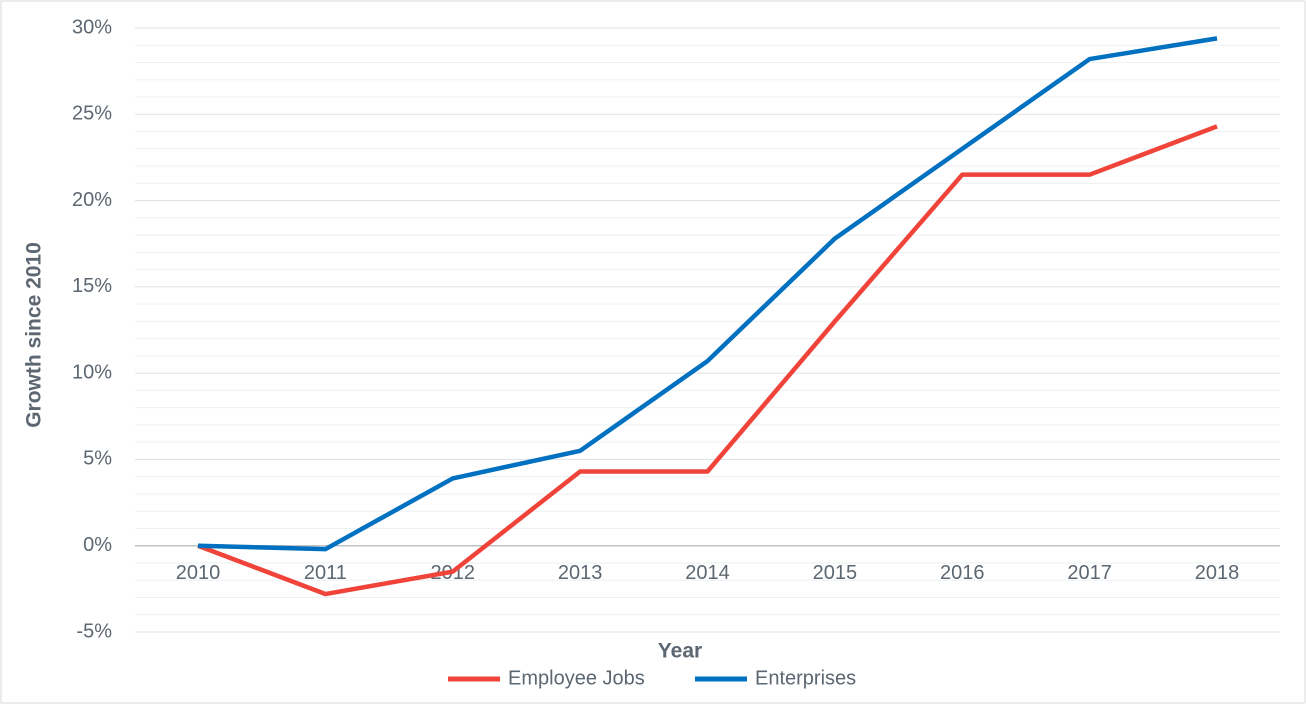 This screenshot has width=1306, height=704. What do you see at coordinates (325, 573) in the screenshot?
I see `x-tick-label: 2011` at bounding box center [325, 573].